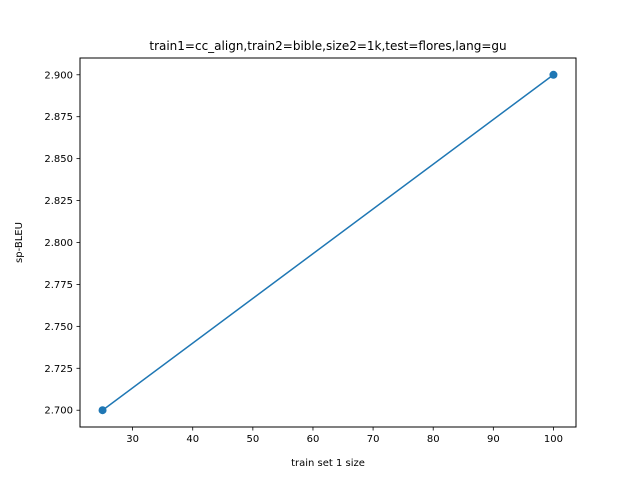  Describe the element at coordinates (373, 439) in the screenshot. I see `x-tick-label: 70` at that location.